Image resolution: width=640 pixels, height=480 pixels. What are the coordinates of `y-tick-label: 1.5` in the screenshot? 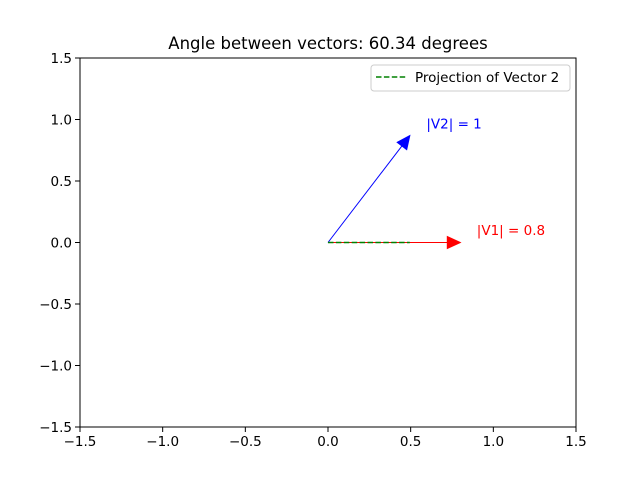 It's located at (61, 59).